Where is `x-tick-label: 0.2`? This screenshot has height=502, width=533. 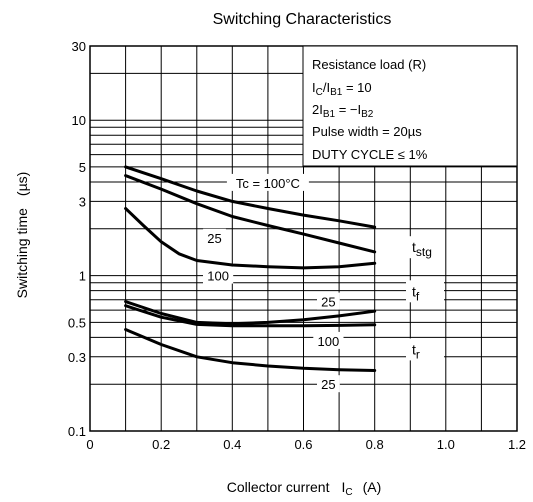 x-tick-label: 0.2 is located at coordinates (161, 444).